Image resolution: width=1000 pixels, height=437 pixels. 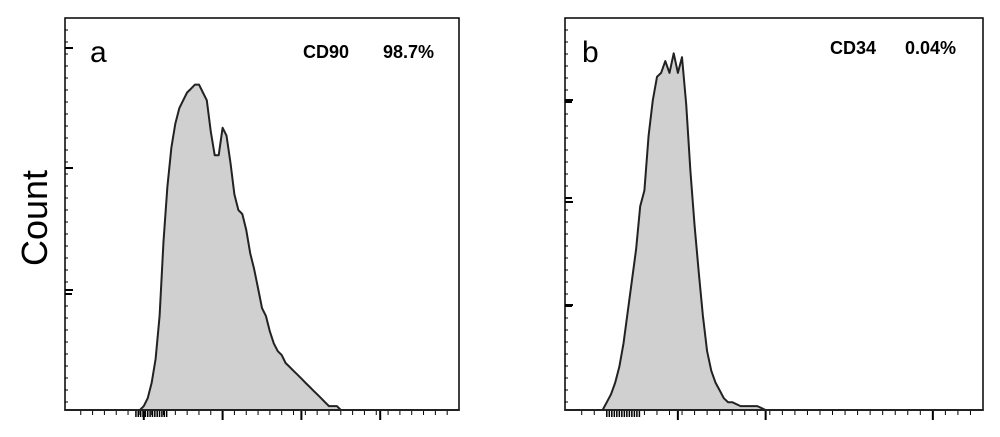 I want to click on panel-a-percentage: 98.7%, so click(x=408, y=52).